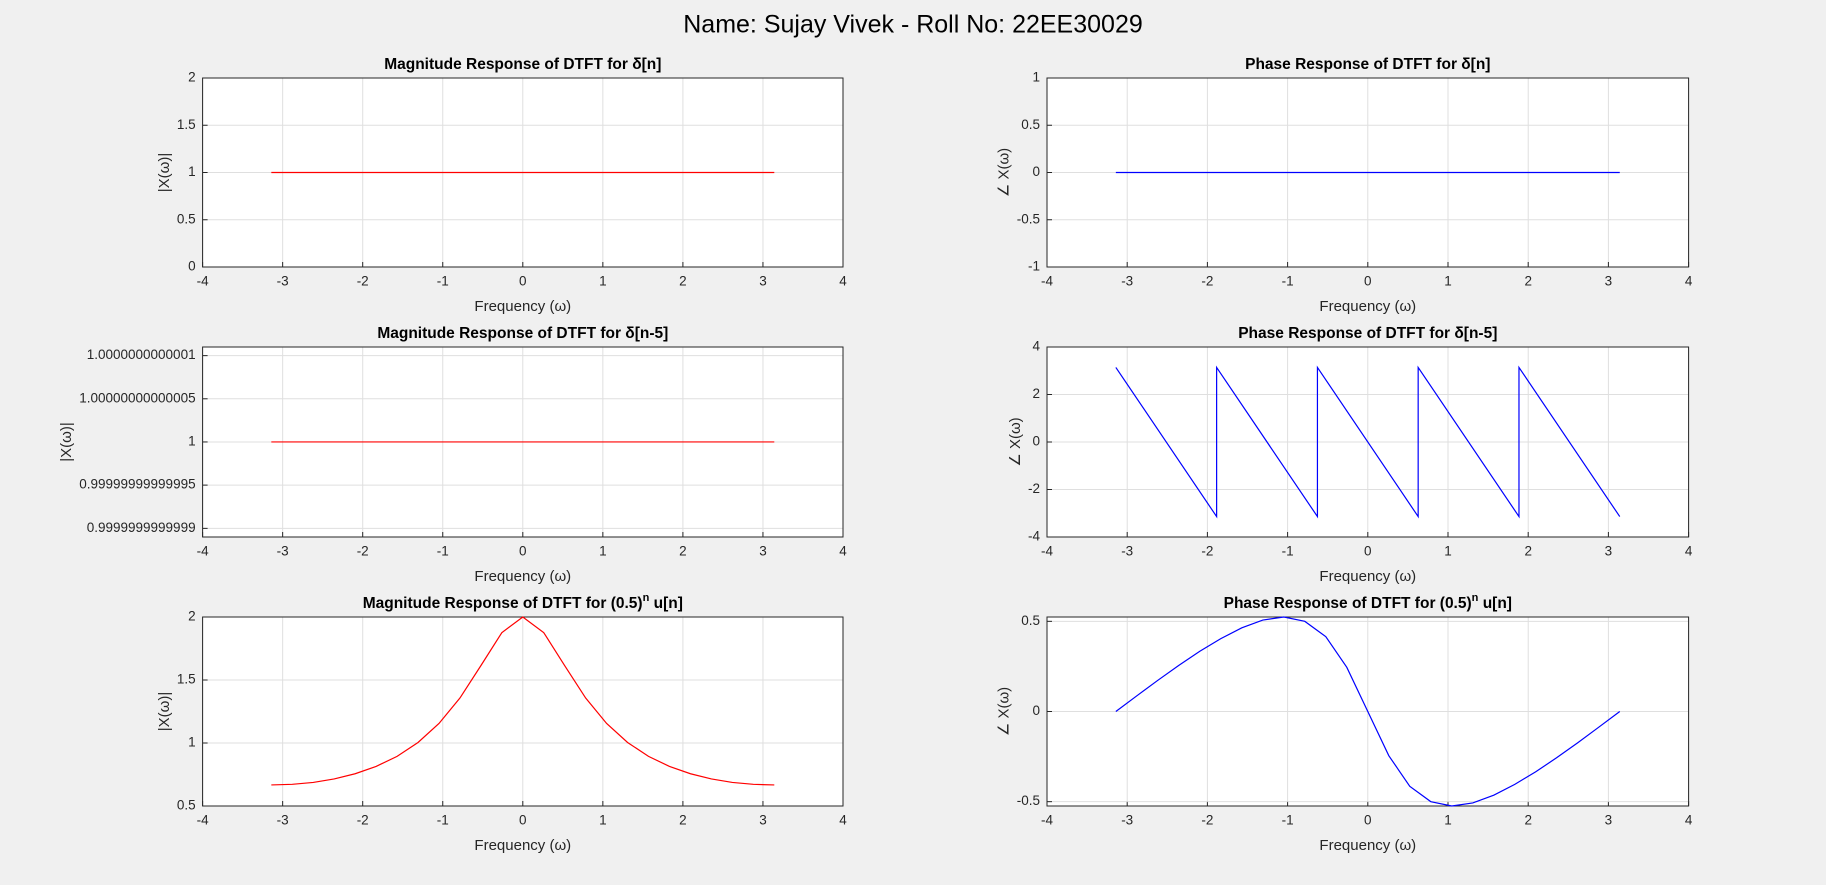 The height and width of the screenshot is (885, 1826). I want to click on title-text: Magnitude Response of DTFT for δ[n-5], so click(522, 333).